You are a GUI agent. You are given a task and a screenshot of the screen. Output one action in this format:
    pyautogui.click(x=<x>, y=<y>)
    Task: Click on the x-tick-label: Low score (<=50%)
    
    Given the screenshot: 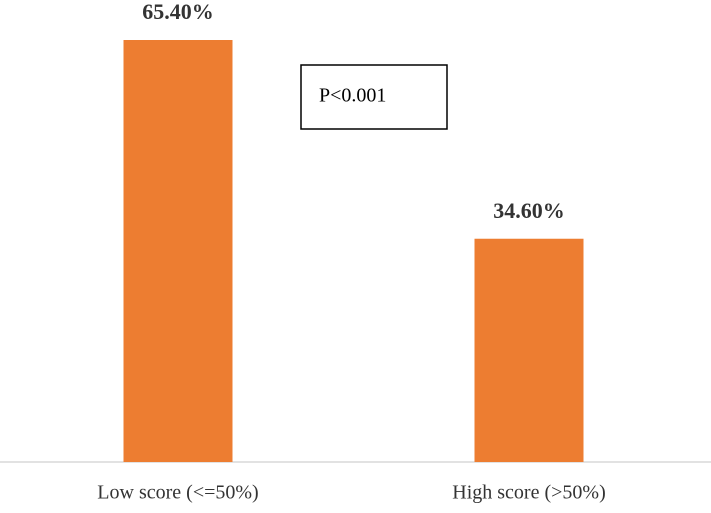 What is the action you would take?
    pyautogui.click(x=177, y=493)
    